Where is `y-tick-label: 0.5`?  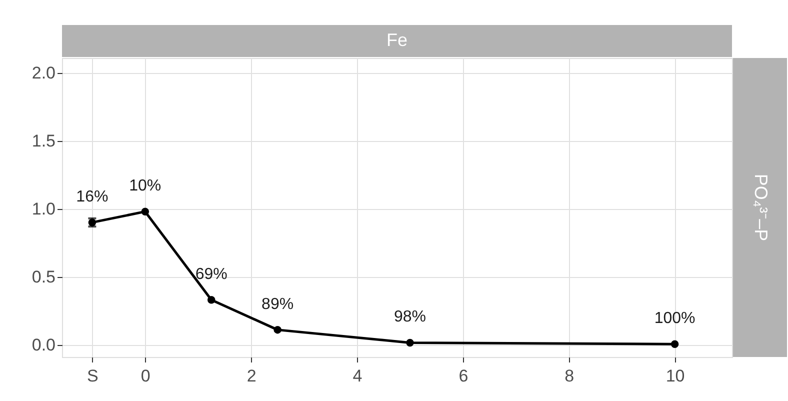 y-tick-label: 0.5 is located at coordinates (44, 276).